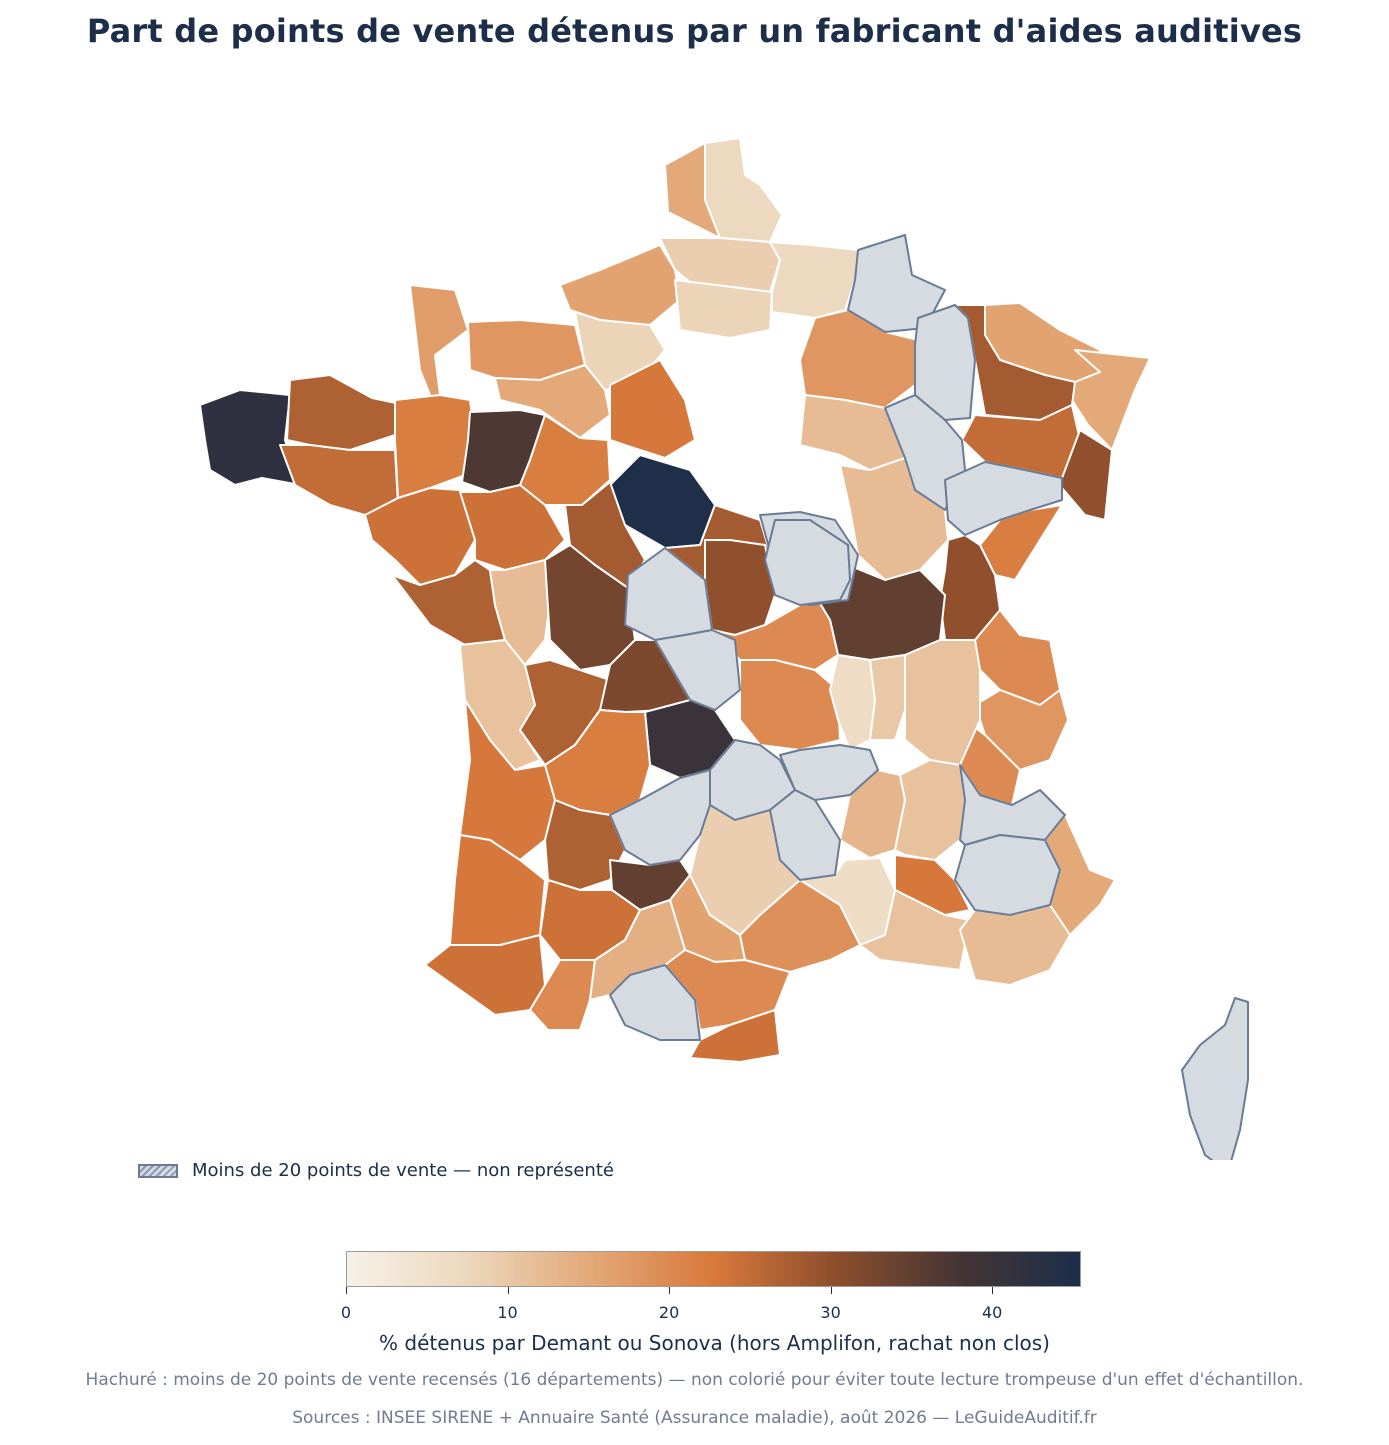  I want to click on department-ain, so click(1017, 657).